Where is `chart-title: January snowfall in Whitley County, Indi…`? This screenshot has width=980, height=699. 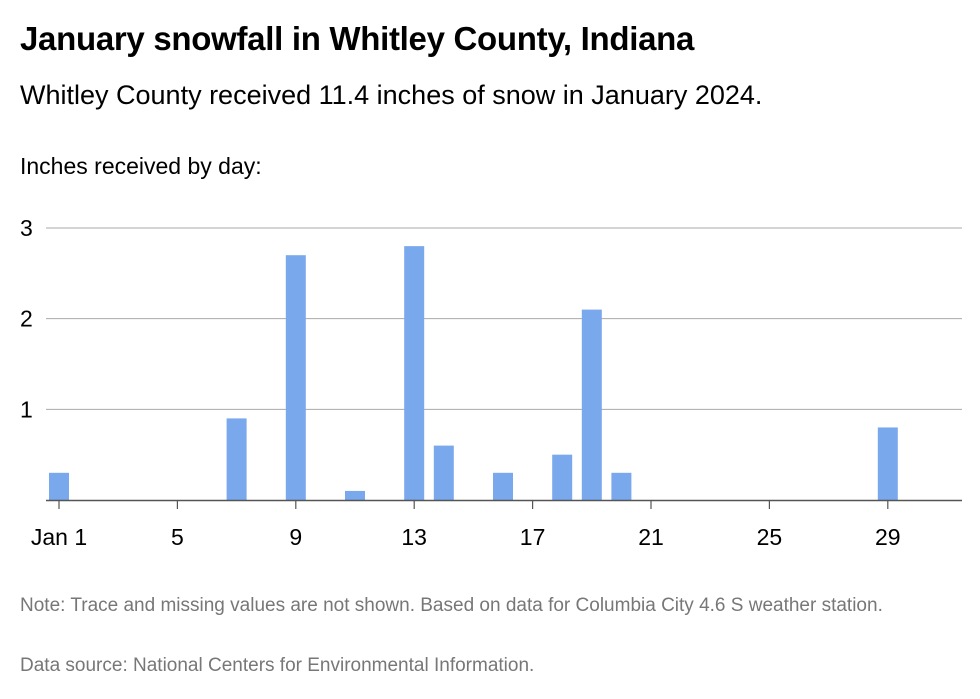 chart-title: January snowfall in Whitley County, Indi… is located at coordinates (357, 38).